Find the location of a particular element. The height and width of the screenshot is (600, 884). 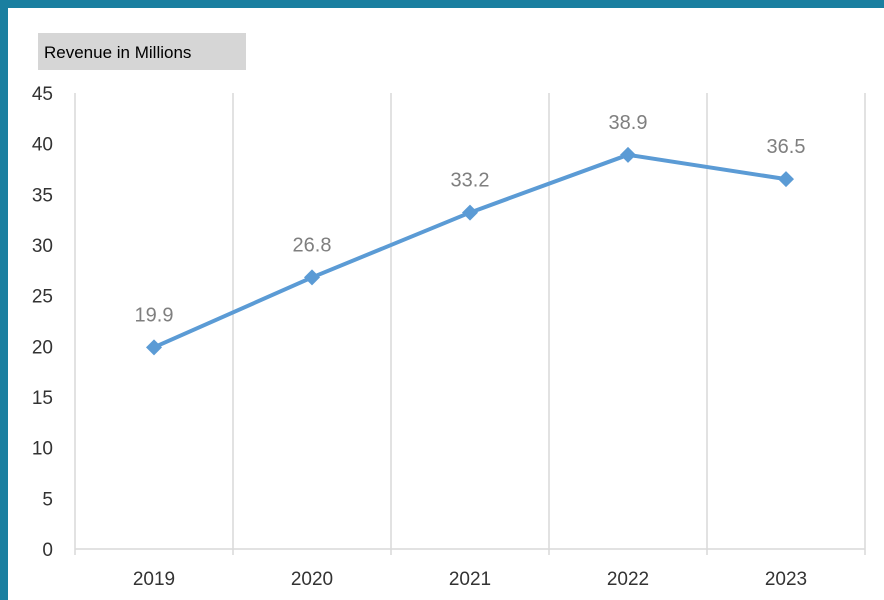

y-tick-label: 35 is located at coordinates (42, 195).